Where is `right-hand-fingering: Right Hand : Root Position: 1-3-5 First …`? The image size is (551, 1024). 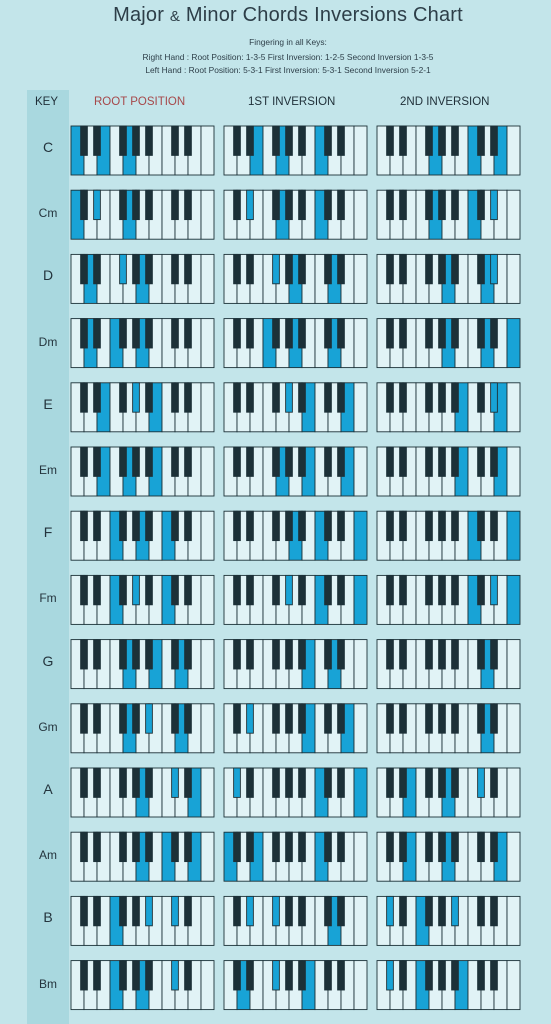 right-hand-fingering: Right Hand : Root Position: 1-3-5 First … is located at coordinates (288, 57).